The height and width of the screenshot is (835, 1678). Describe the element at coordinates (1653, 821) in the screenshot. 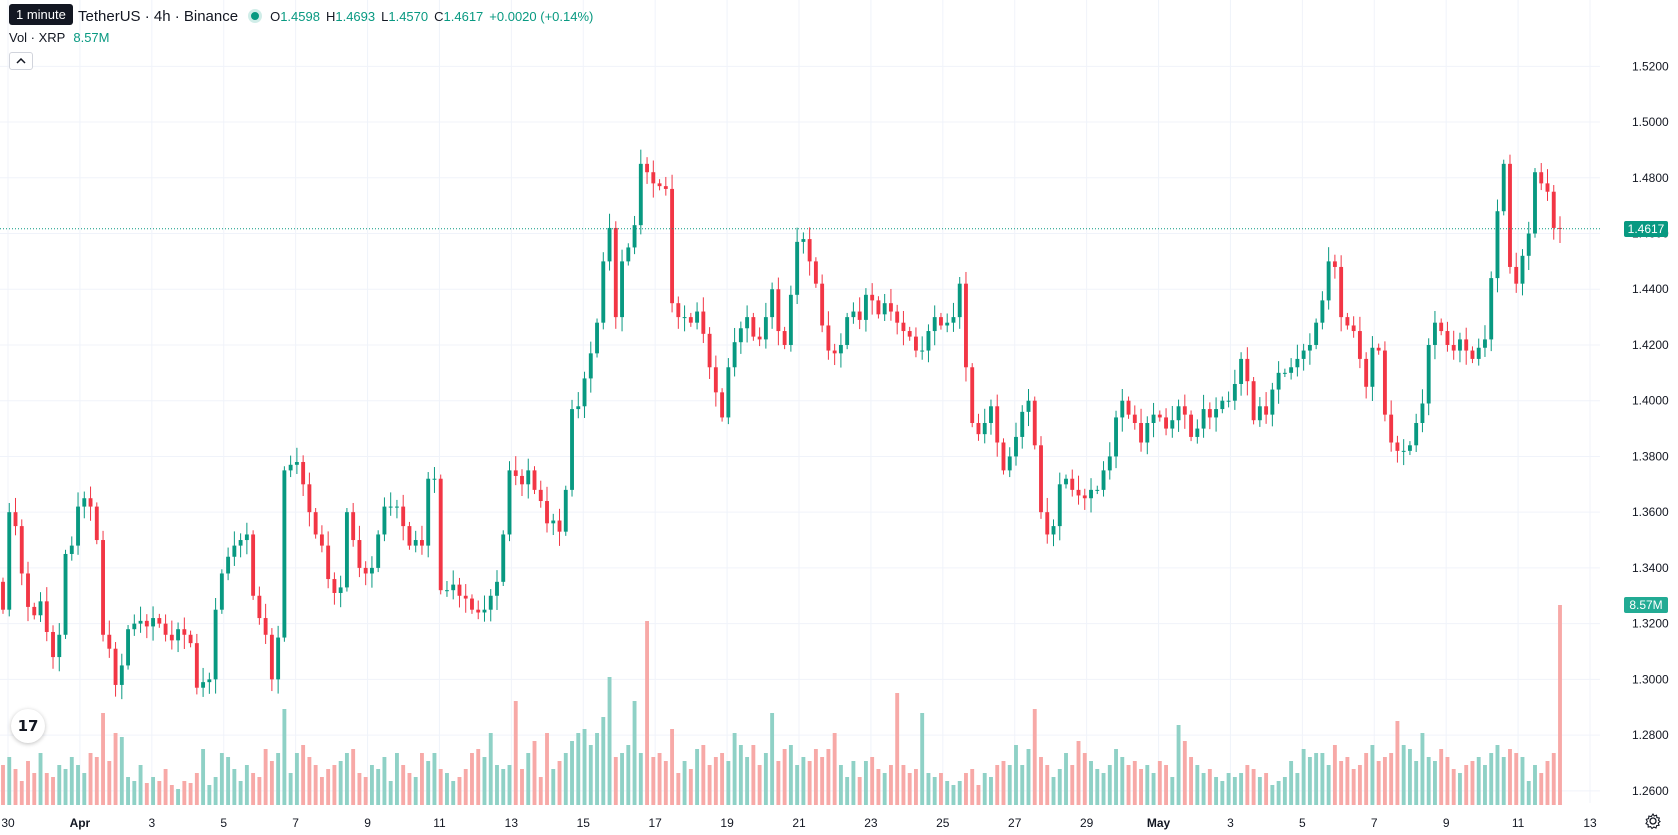

I see `gear-icon` at that location.